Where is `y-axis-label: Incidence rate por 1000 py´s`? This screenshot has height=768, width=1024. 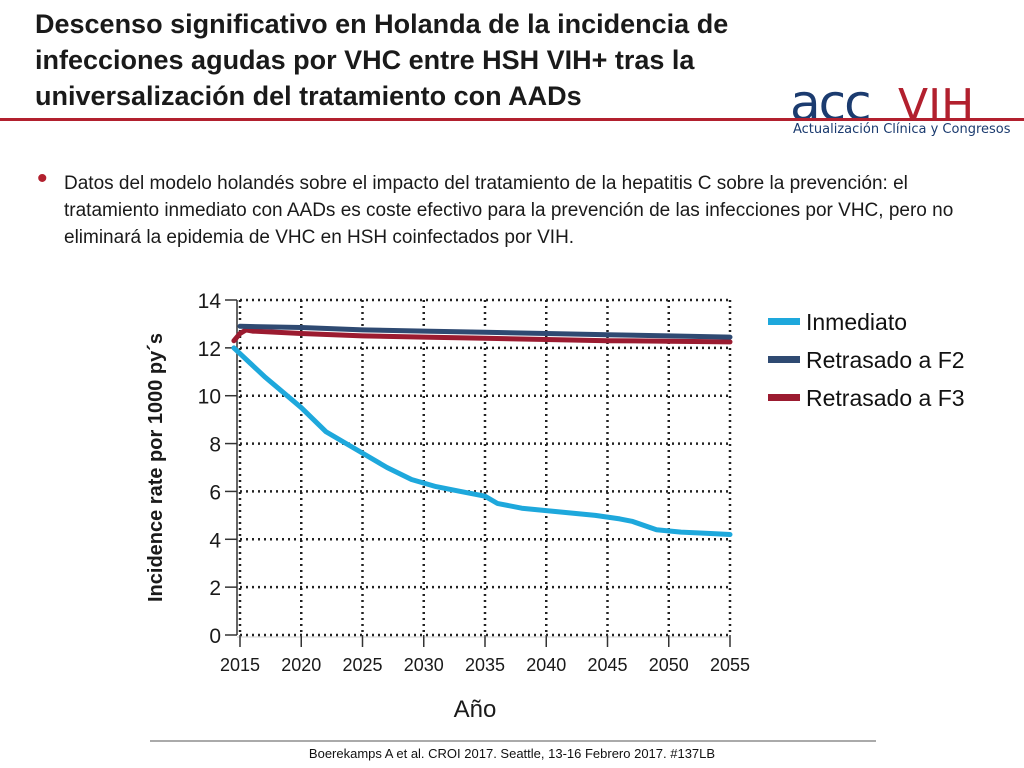
y-axis-label: Incidence rate por 1000 py´s is located at coordinates (156, 467).